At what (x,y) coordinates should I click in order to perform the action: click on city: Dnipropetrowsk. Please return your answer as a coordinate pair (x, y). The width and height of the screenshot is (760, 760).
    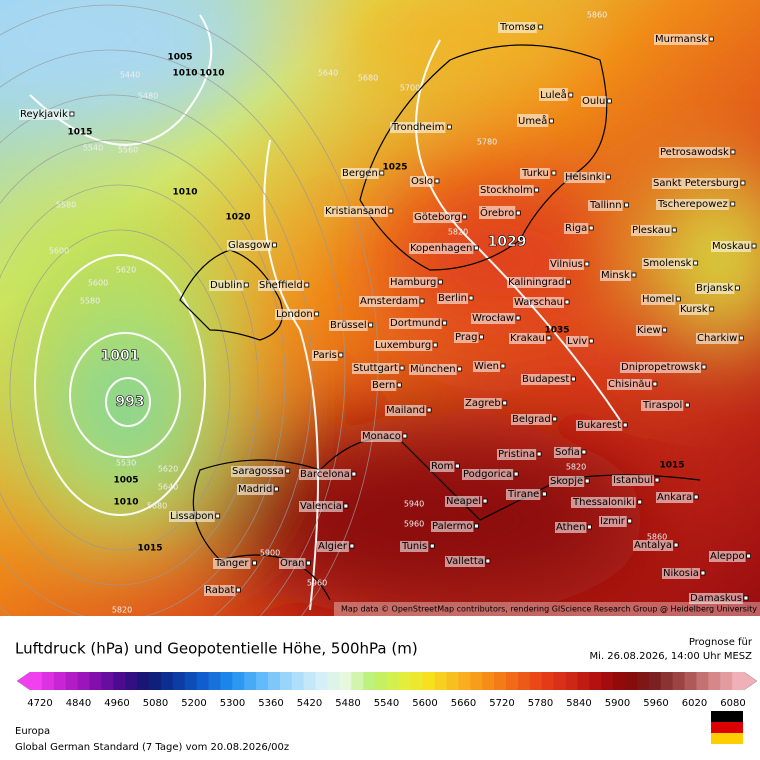
    Looking at the image, I should click on (663, 367).